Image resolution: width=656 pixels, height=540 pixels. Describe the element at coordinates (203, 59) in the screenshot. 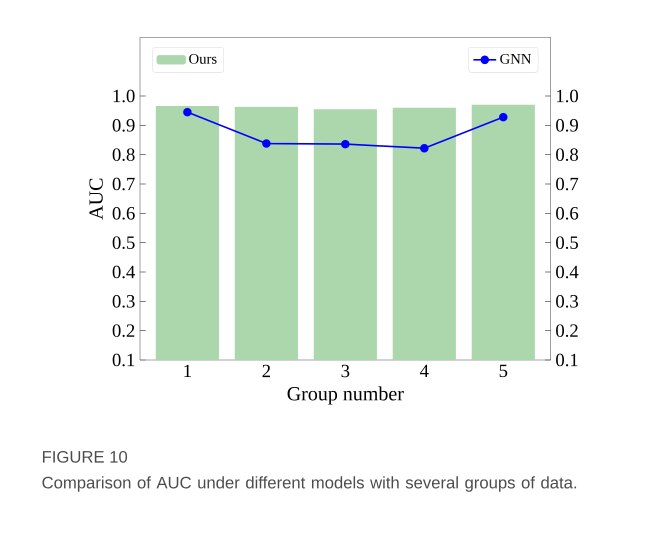

I see `legend-label: Ours` at that location.